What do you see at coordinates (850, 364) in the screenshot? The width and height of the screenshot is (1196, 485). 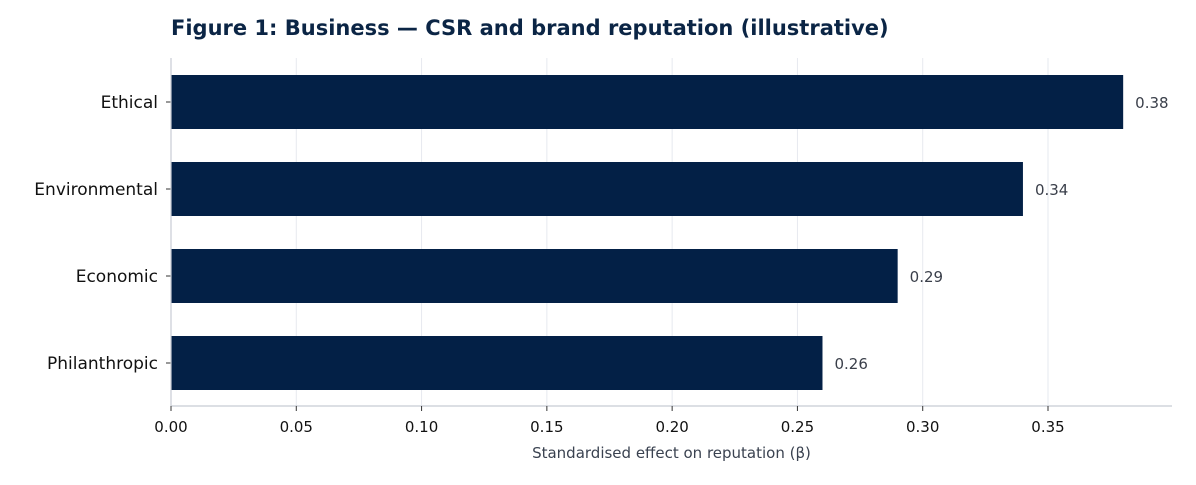 I see `value-label: 0.26` at bounding box center [850, 364].